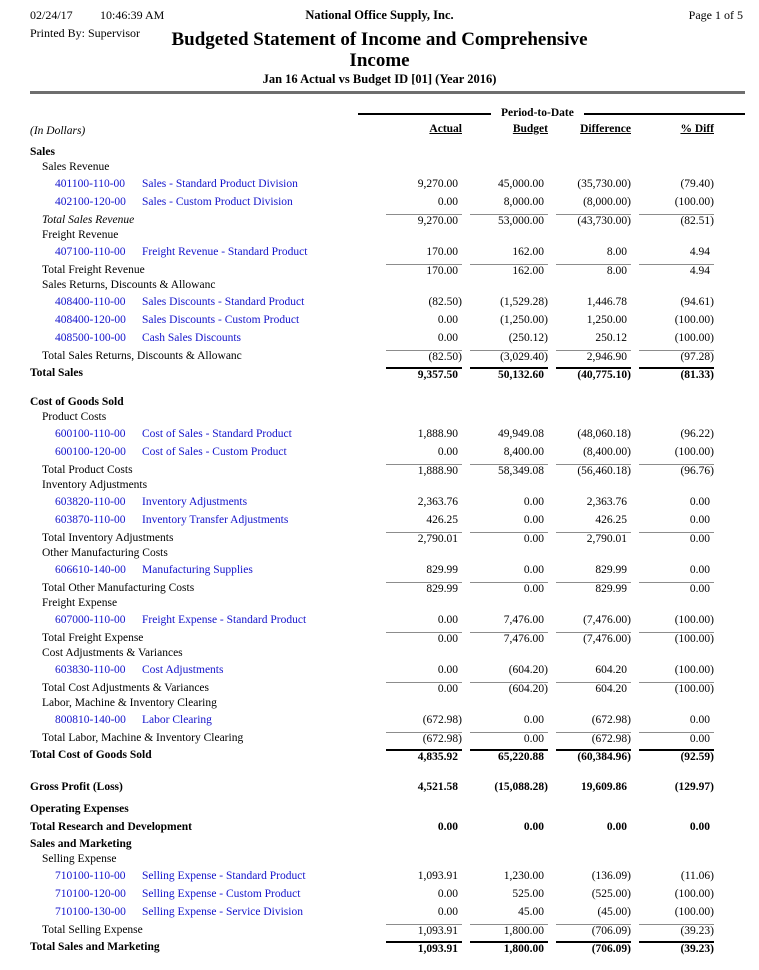  I want to click on account-description-link: Selling Expense - Custom Product, so click(221, 894).